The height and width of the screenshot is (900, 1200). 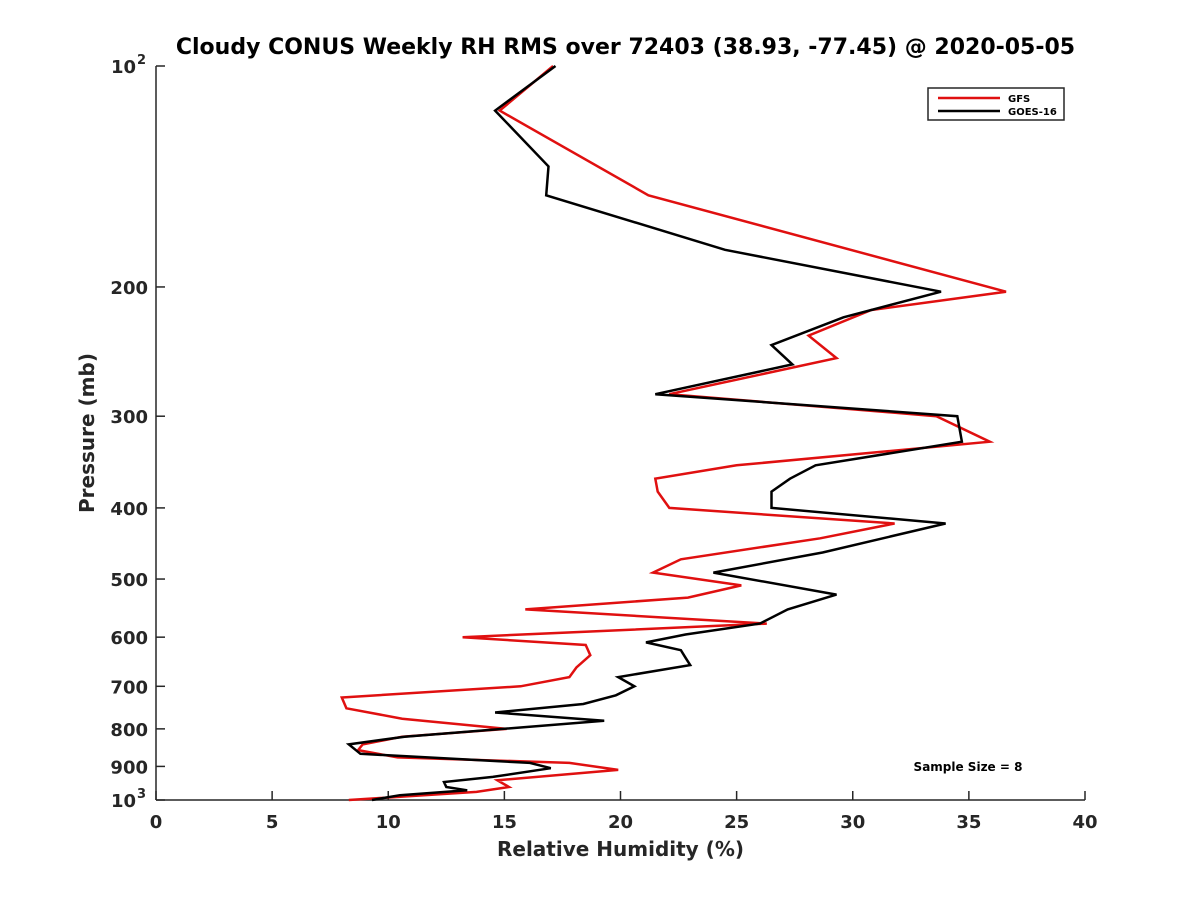 What do you see at coordinates (129, 638) in the screenshot?
I see `y-tick-label: 600` at bounding box center [129, 638].